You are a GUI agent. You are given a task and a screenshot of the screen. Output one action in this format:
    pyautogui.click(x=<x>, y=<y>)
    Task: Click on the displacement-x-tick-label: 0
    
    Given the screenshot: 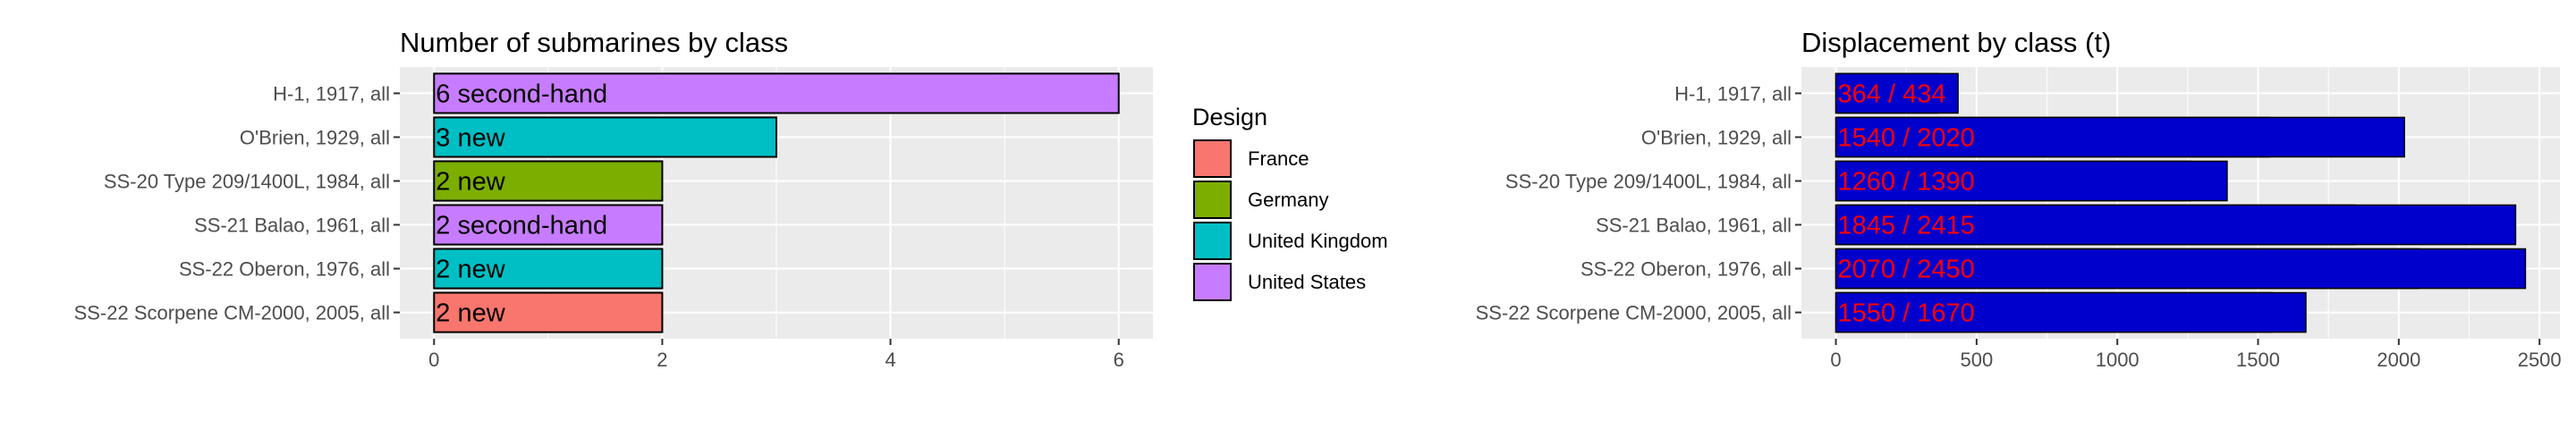 What is the action you would take?
    pyautogui.click(x=1835, y=360)
    